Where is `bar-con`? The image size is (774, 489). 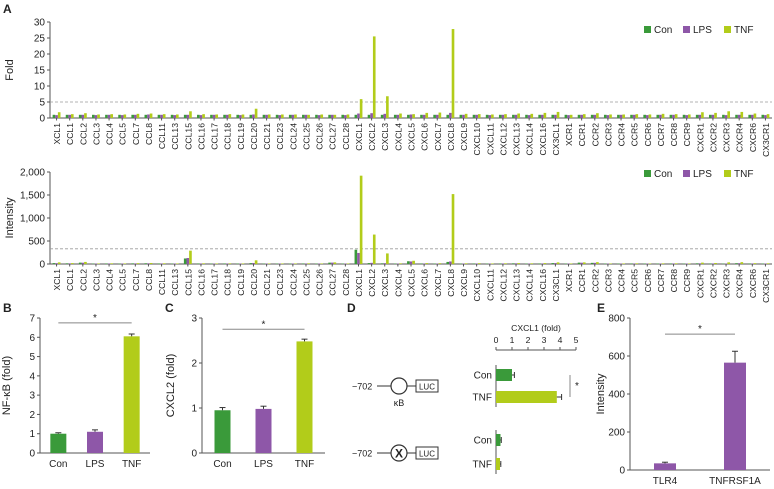
bar-con is located at coordinates (58, 443).